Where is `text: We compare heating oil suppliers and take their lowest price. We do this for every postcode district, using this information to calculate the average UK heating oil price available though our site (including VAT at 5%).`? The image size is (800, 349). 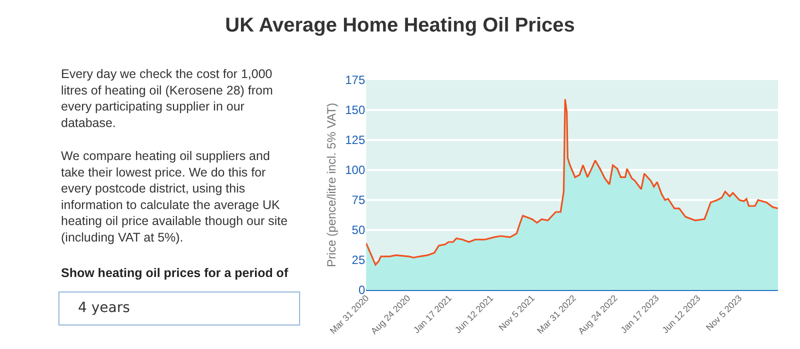 text: We compare heating oil suppliers and take their lowest price. We do this for every postcode district, using this information to calculate the average UK heating oil price available though our site (including VAT at 5%). is located at coordinates (174, 196).